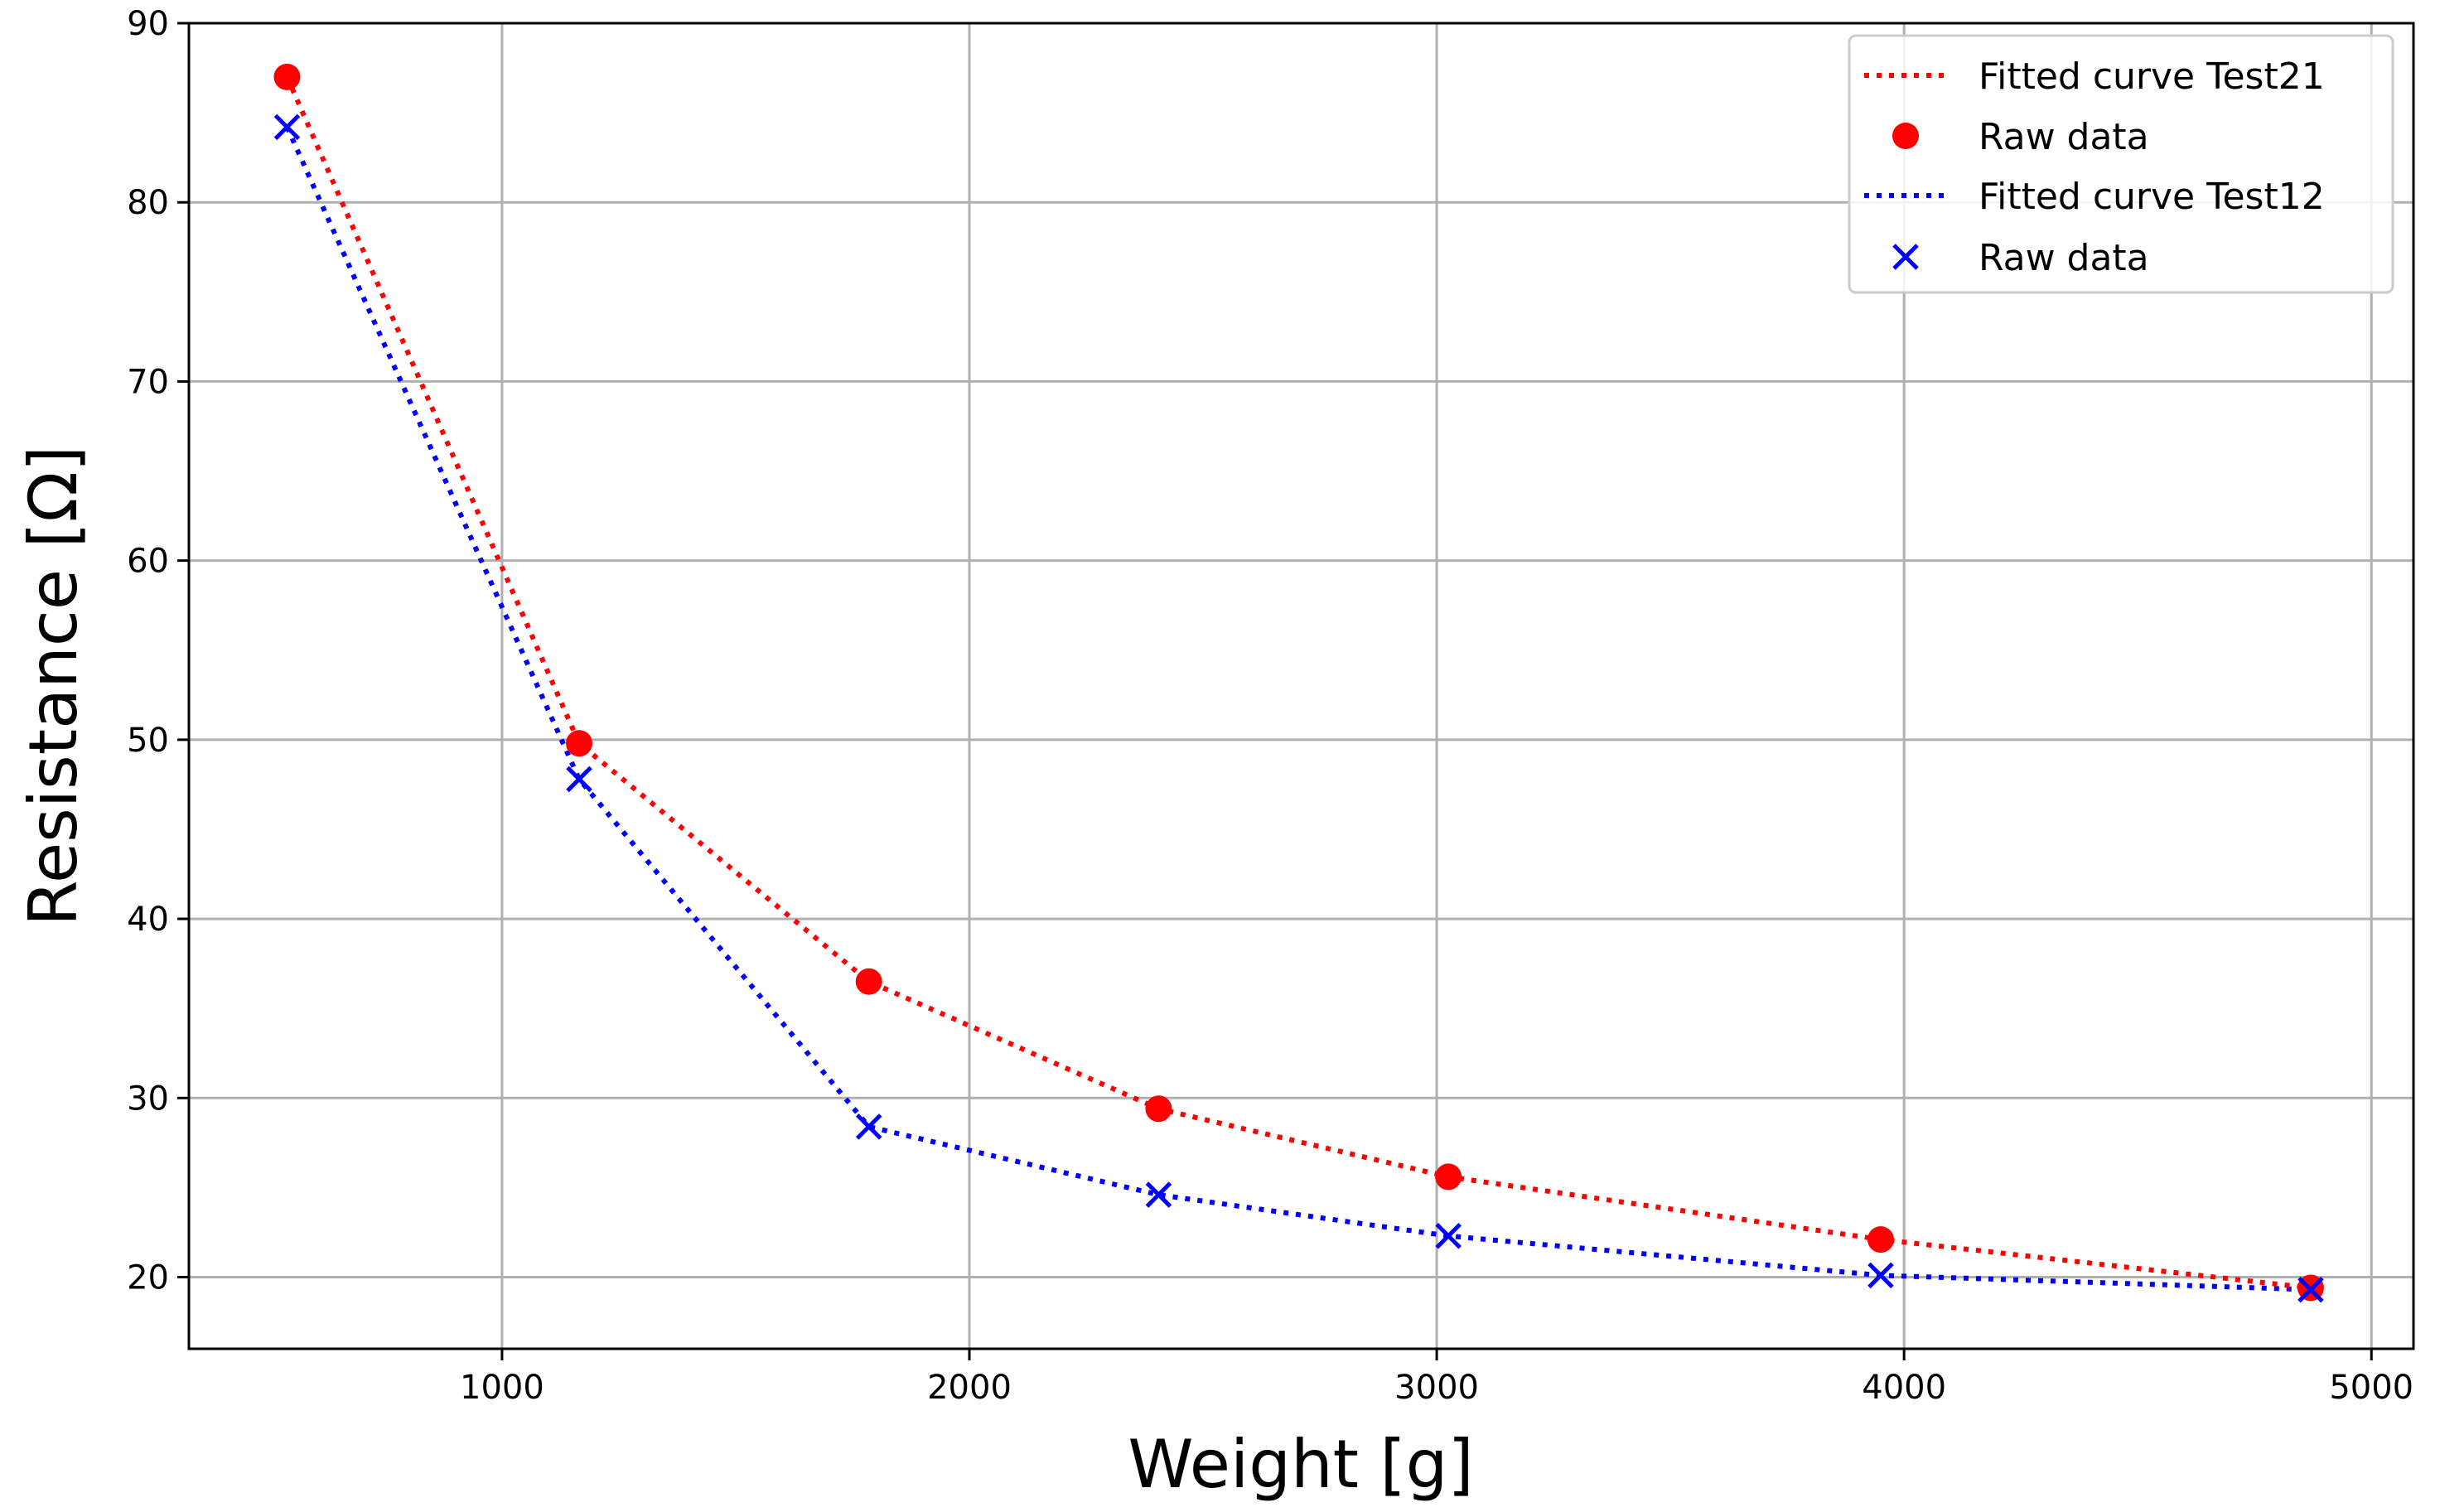 This screenshot has height=1512, width=2440. I want to click on y-tick-label: 30, so click(148, 1099).